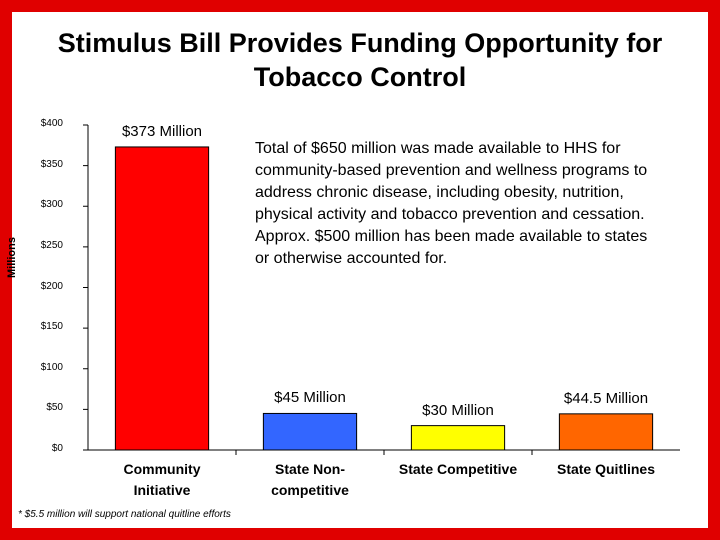 The height and width of the screenshot is (540, 720). I want to click on value-label: $44.5 Million, so click(606, 398).